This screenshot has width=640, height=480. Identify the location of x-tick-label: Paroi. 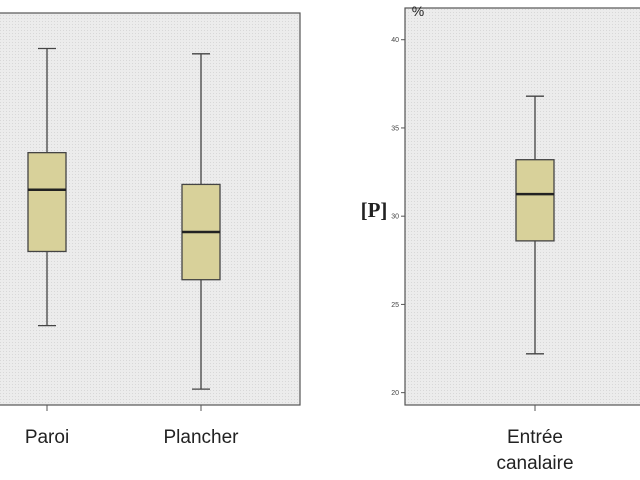
(47, 437).